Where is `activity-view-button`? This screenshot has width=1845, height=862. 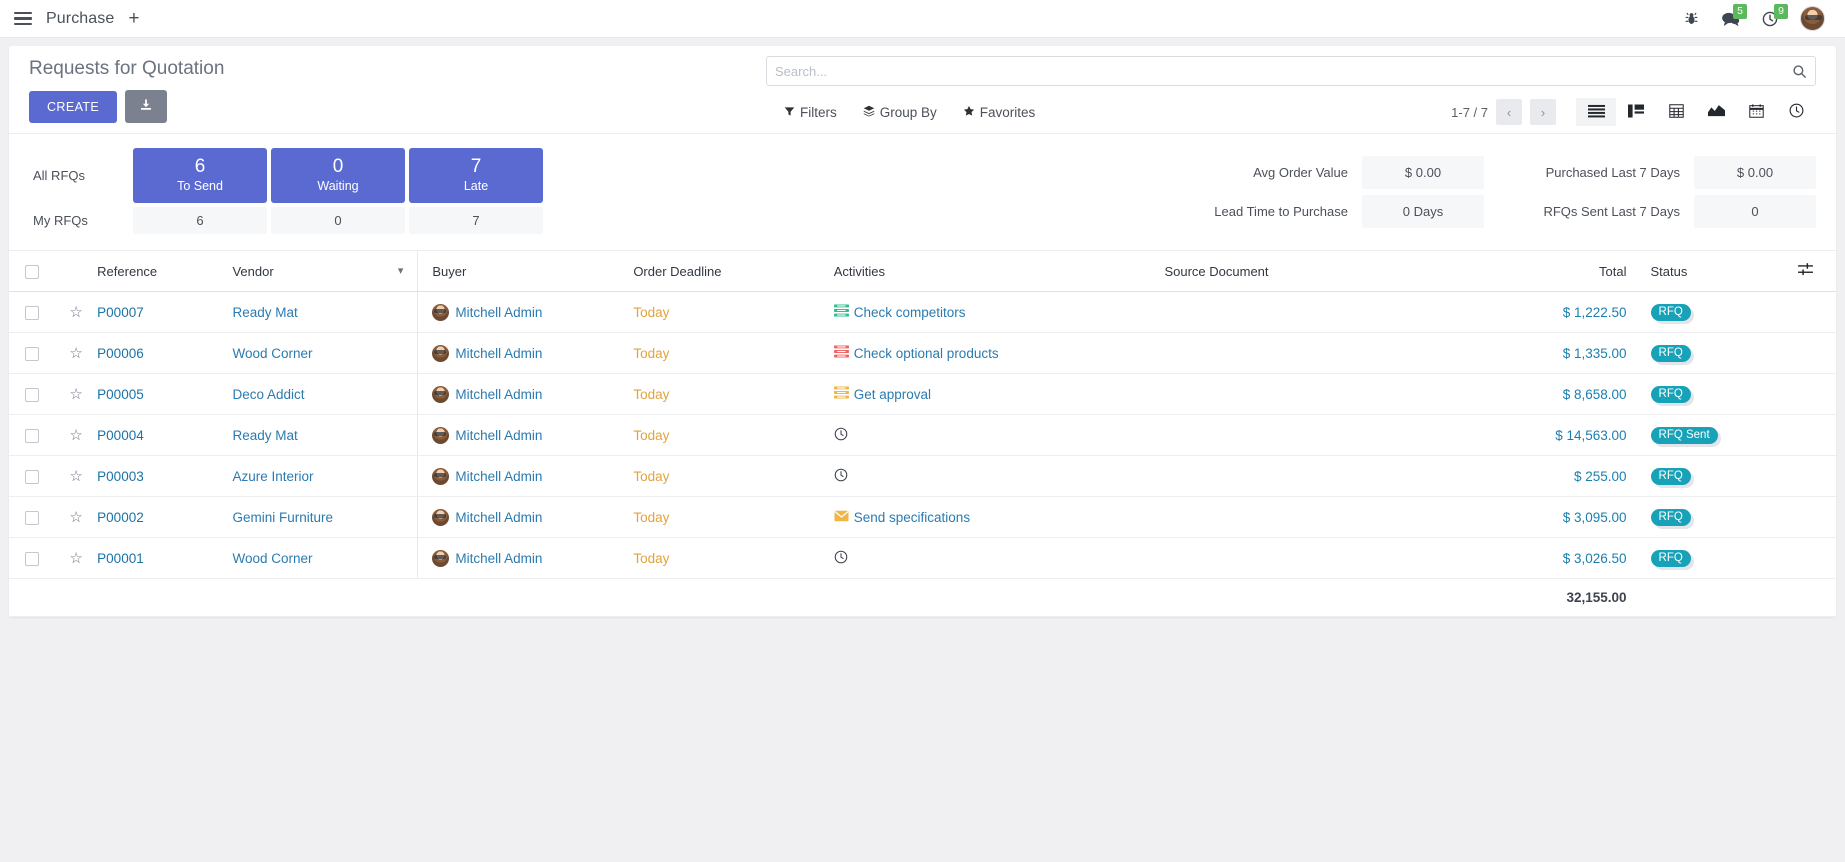
activity-view-button is located at coordinates (1796, 112).